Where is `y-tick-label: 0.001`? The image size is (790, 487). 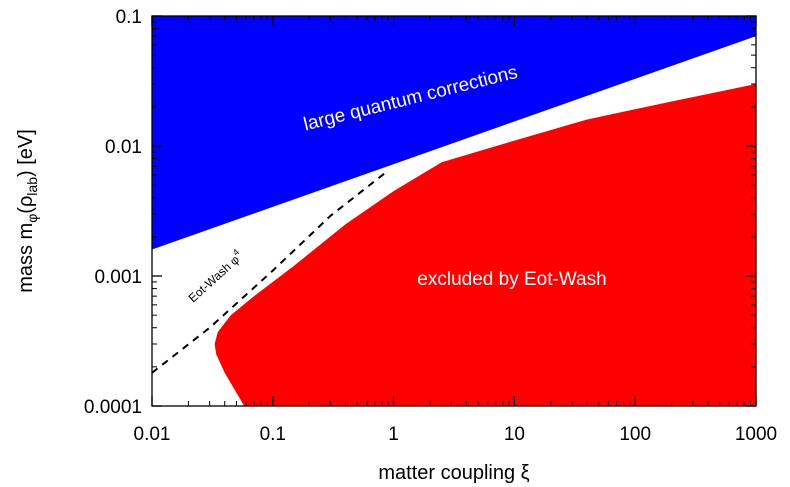
y-tick-label: 0.001 is located at coordinates (118, 277).